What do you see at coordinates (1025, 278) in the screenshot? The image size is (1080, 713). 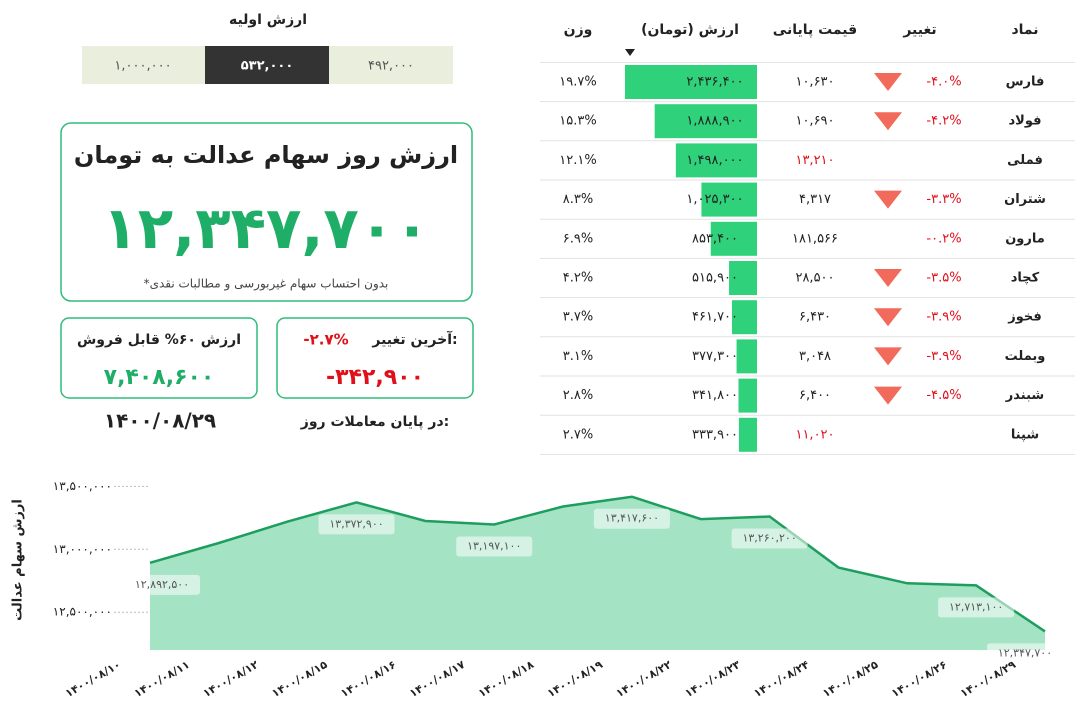 I see `symbol: کچاد` at bounding box center [1025, 278].